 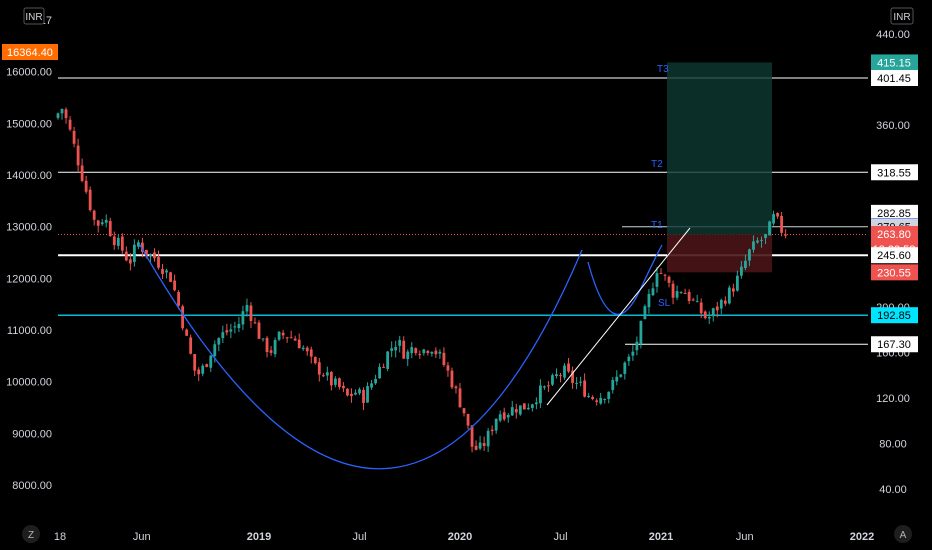 I want to click on t2-label: T2, so click(x=657, y=164).